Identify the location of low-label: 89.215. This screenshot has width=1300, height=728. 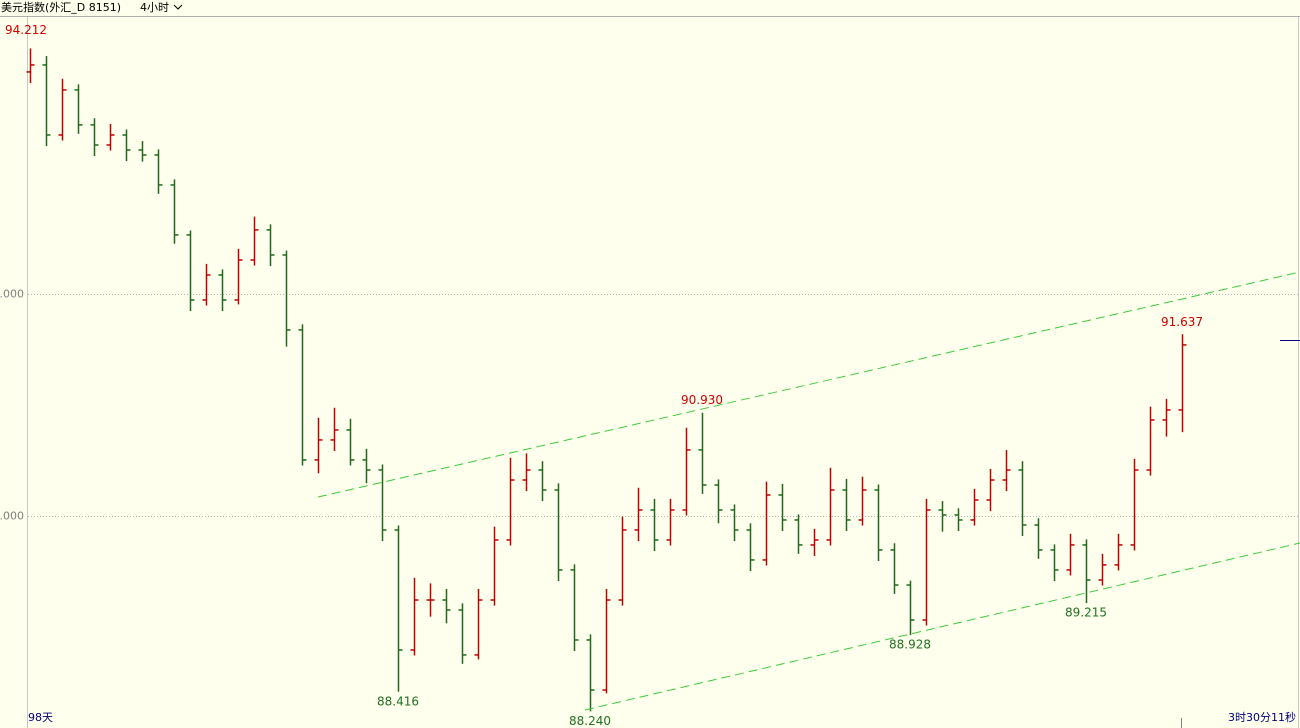
(1086, 613).